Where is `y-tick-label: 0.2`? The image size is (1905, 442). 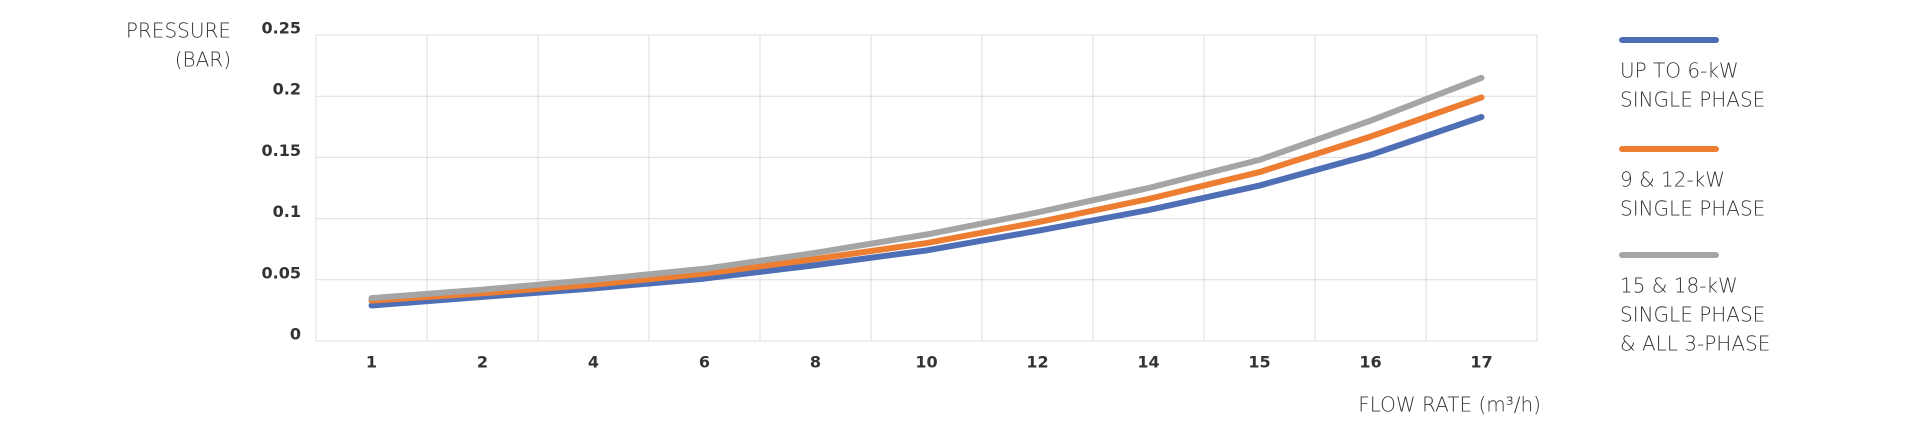 y-tick-label: 0.2 is located at coordinates (287, 89).